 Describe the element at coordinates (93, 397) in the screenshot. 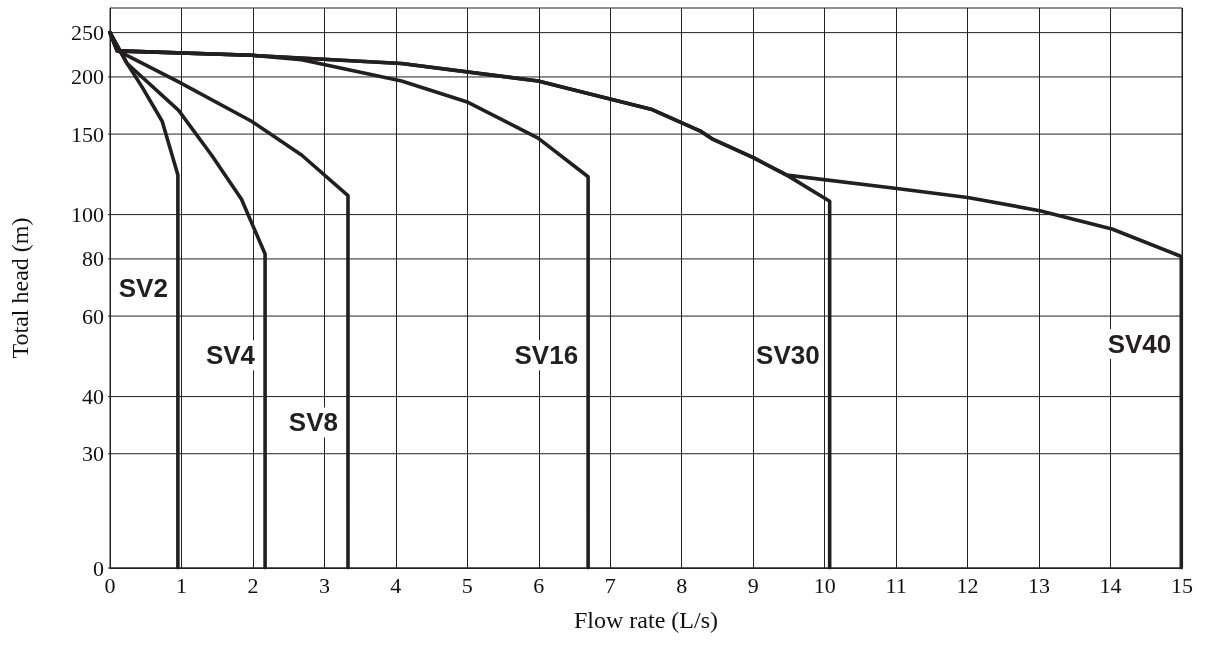

I see `y-tick-label: 40` at that location.